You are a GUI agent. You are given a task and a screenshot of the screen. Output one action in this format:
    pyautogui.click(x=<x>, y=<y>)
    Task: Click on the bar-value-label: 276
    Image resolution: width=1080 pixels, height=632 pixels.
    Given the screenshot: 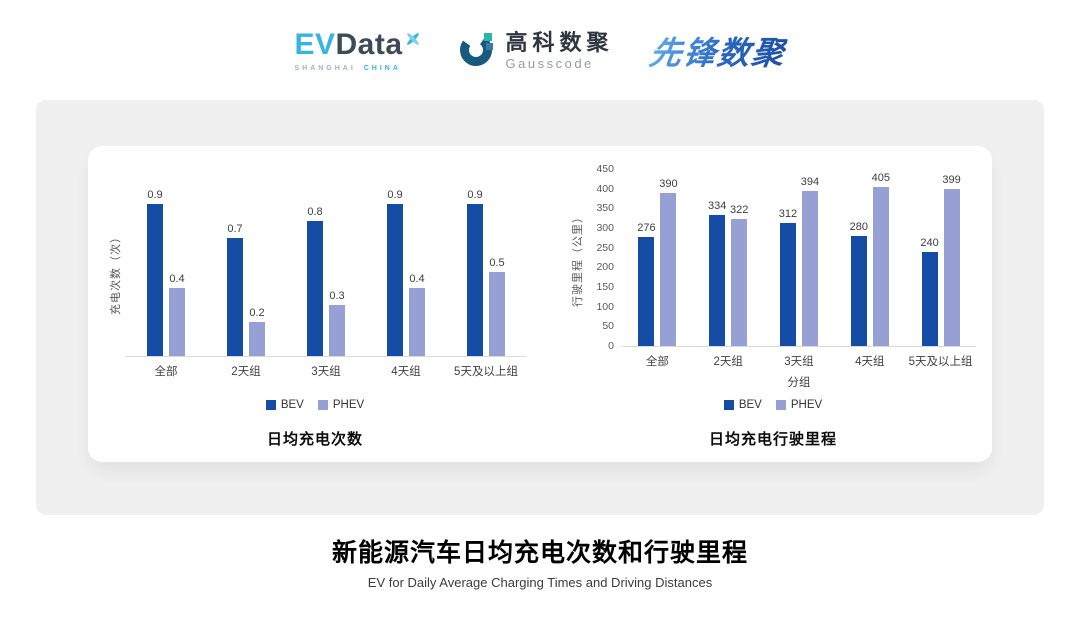 What is the action you would take?
    pyautogui.click(x=646, y=228)
    